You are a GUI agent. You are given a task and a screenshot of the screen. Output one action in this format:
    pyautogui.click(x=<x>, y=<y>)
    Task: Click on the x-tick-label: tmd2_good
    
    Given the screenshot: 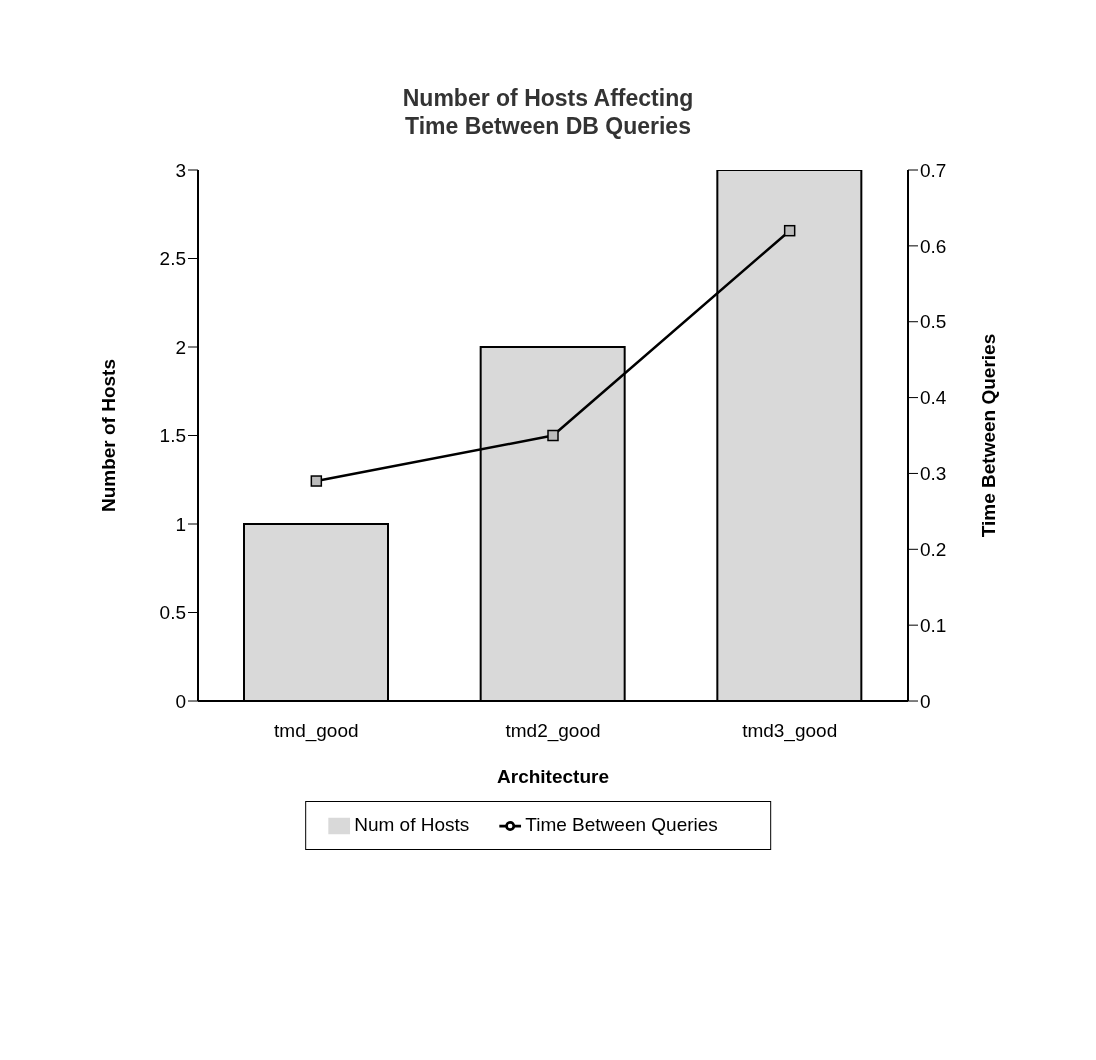 What is the action you would take?
    pyautogui.click(x=553, y=730)
    